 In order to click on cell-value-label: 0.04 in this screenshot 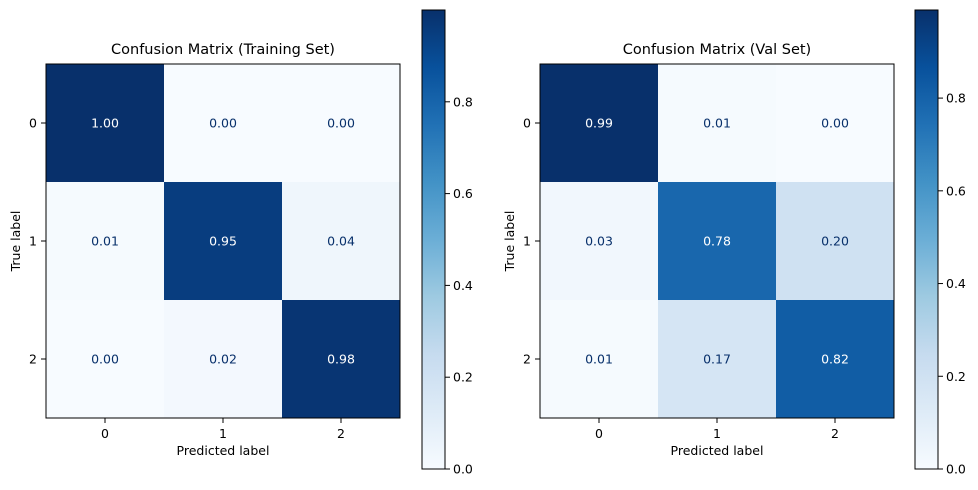, I will do `click(341, 241)`.